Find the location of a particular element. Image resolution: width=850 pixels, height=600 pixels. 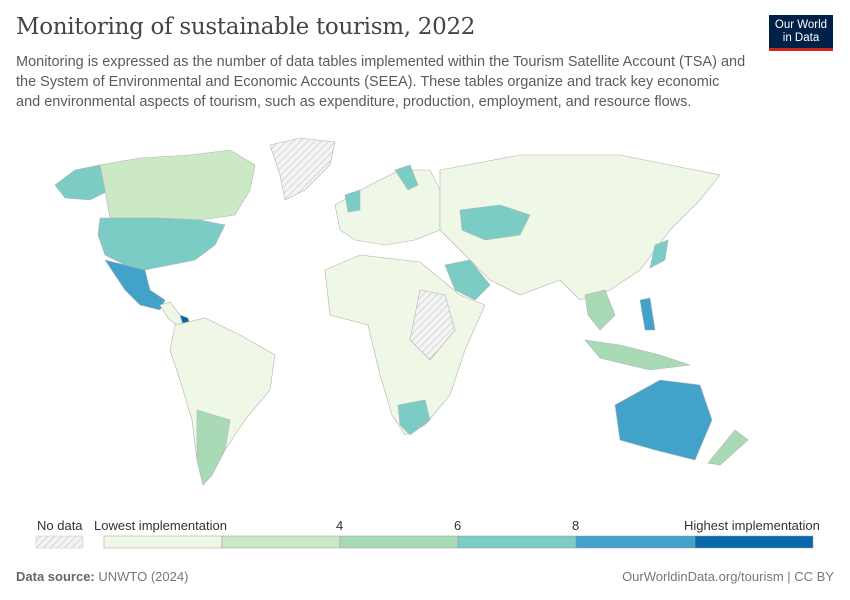

legend-tick-6: 6 is located at coordinates (458, 525).